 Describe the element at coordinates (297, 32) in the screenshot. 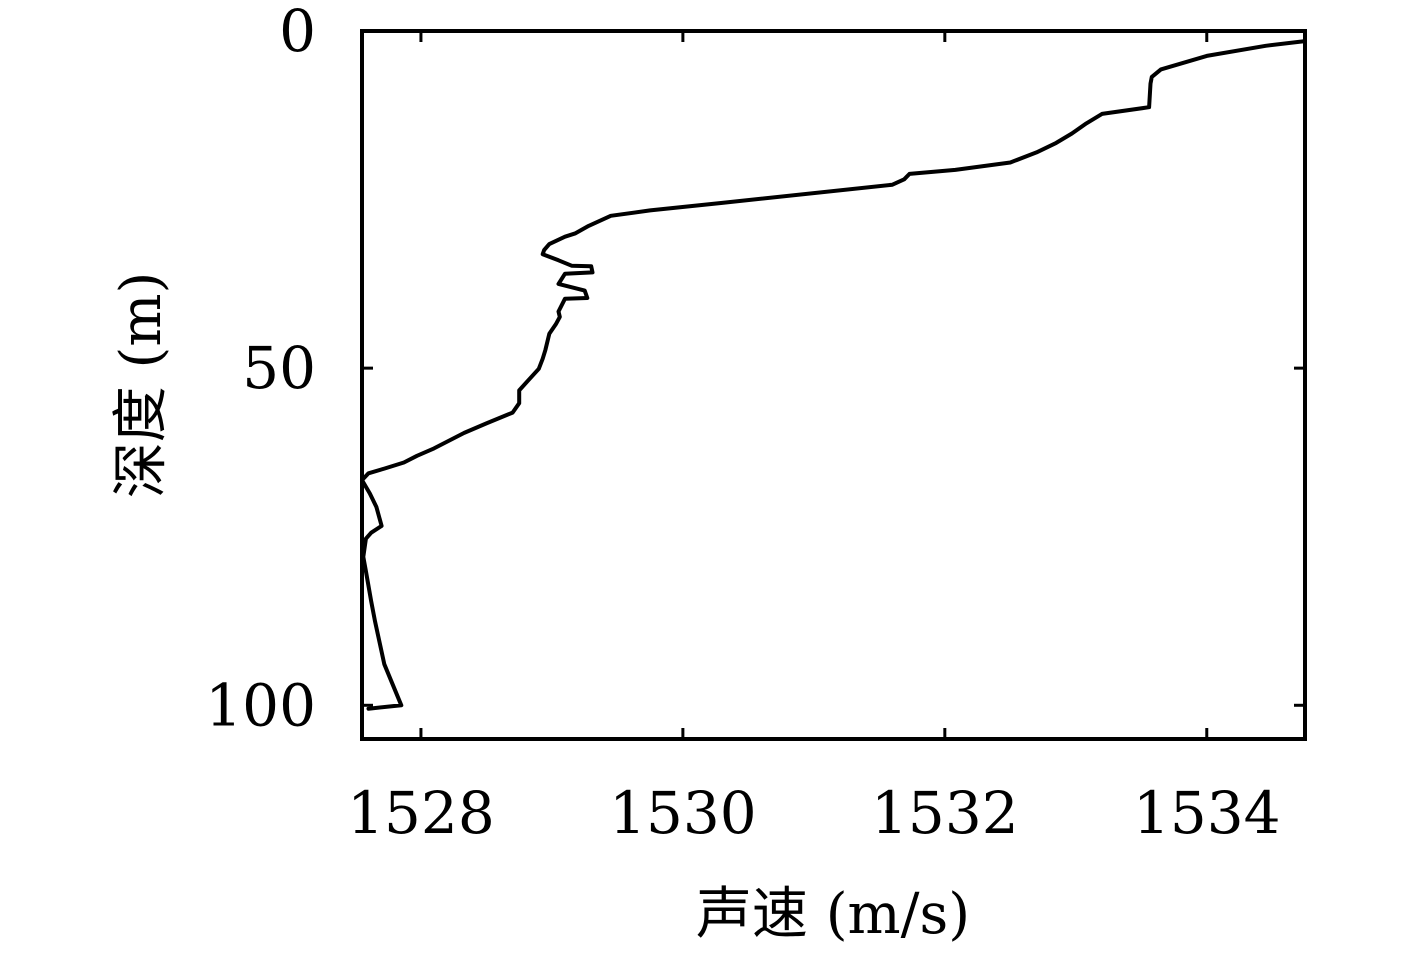

I see `y-tick-label: 0` at that location.